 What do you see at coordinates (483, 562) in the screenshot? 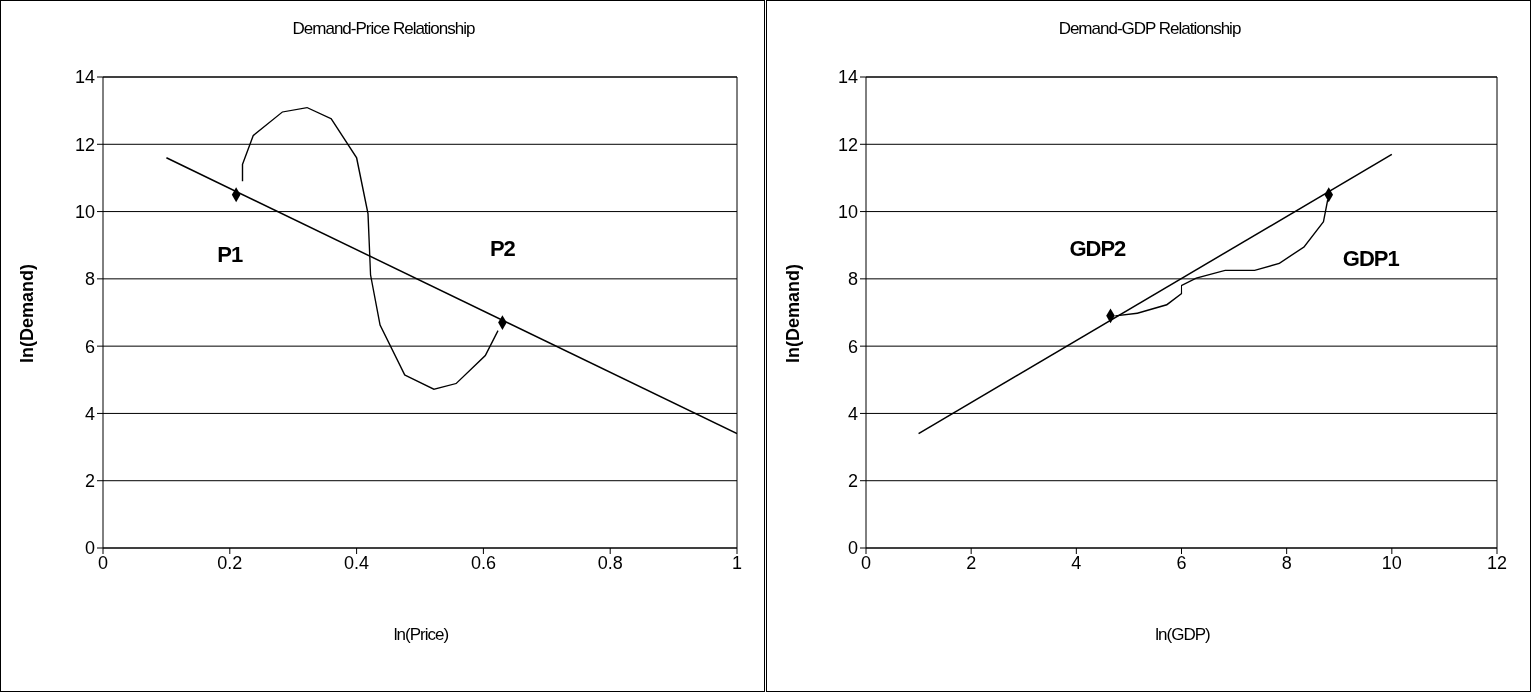
I see `x-tick-label: 0.6` at bounding box center [483, 562].